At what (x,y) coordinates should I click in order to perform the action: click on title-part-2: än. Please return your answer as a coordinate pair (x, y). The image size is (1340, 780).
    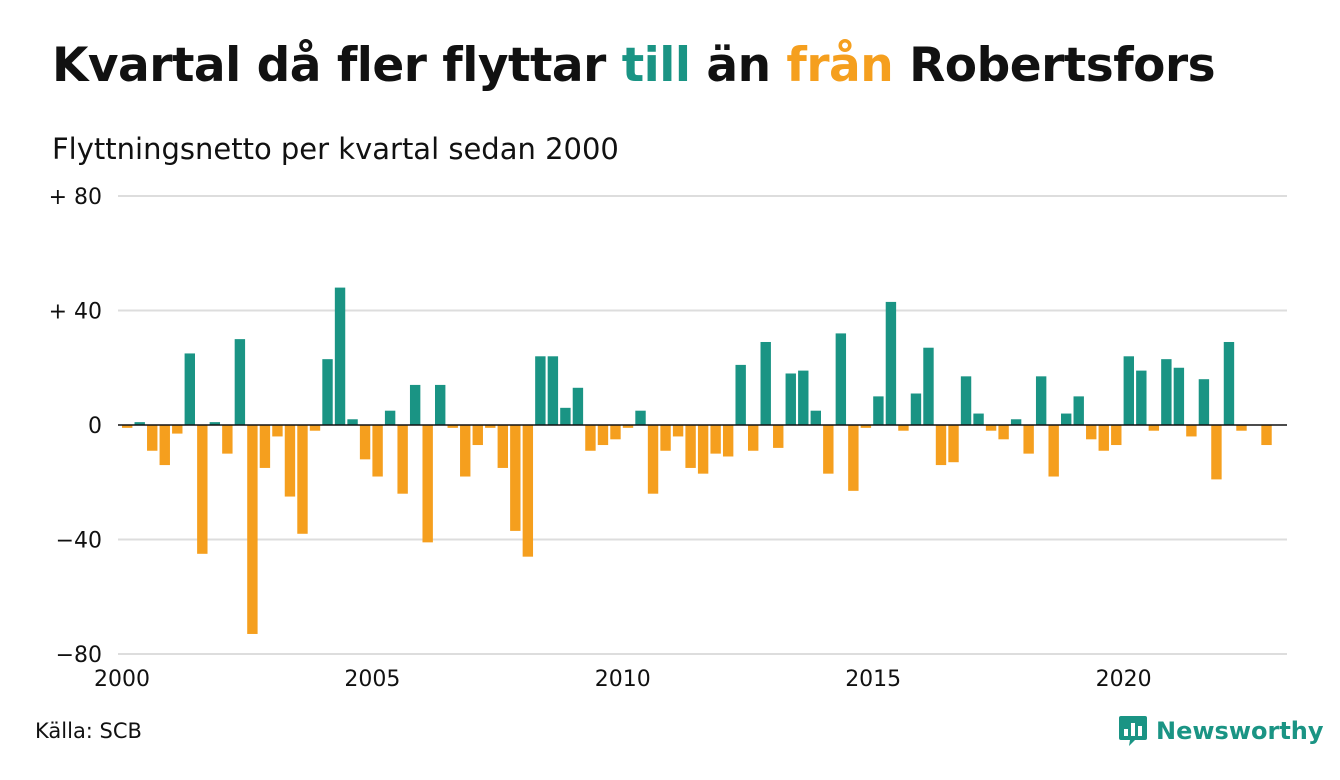
    Looking at the image, I should click on (738, 65).